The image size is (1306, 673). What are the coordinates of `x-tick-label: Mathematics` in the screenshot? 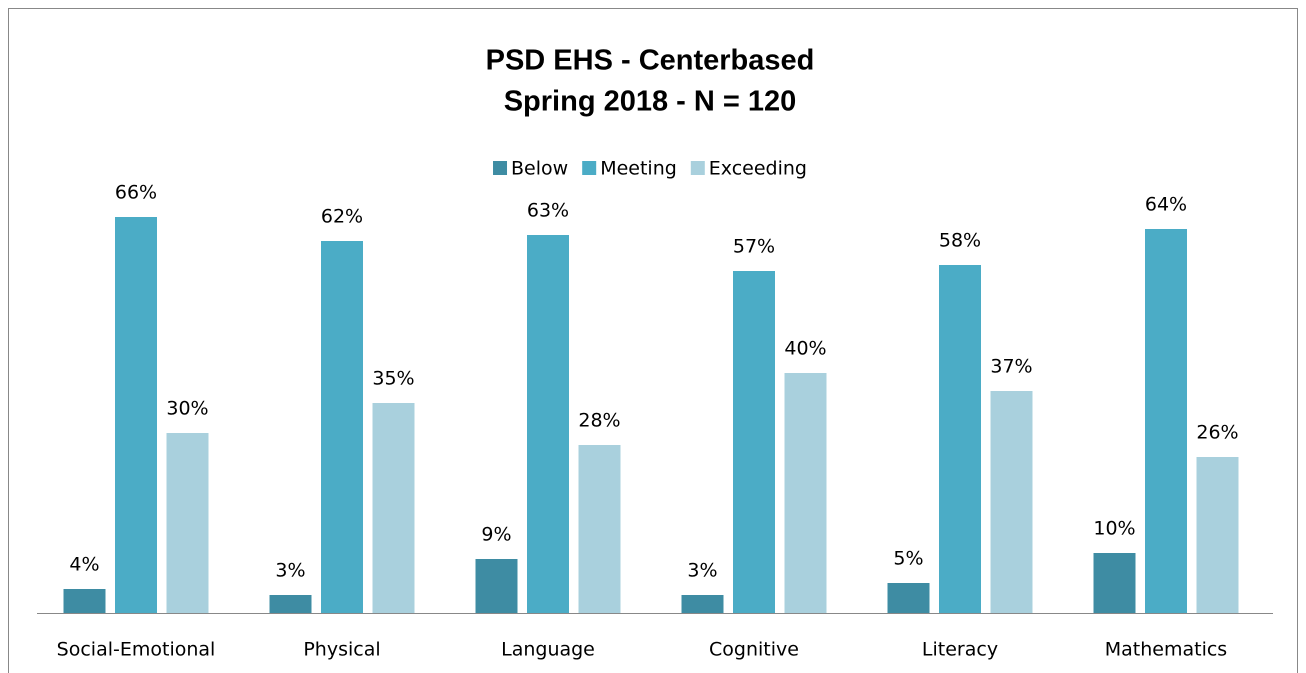 It's located at (1166, 650).